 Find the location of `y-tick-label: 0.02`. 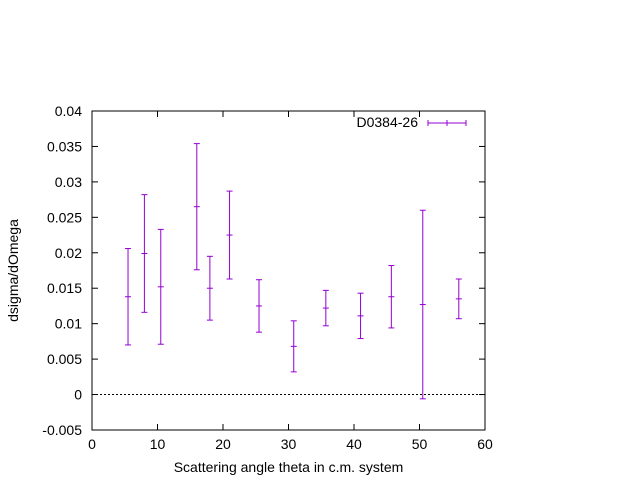

y-tick-label: 0.02 is located at coordinates (68, 253).